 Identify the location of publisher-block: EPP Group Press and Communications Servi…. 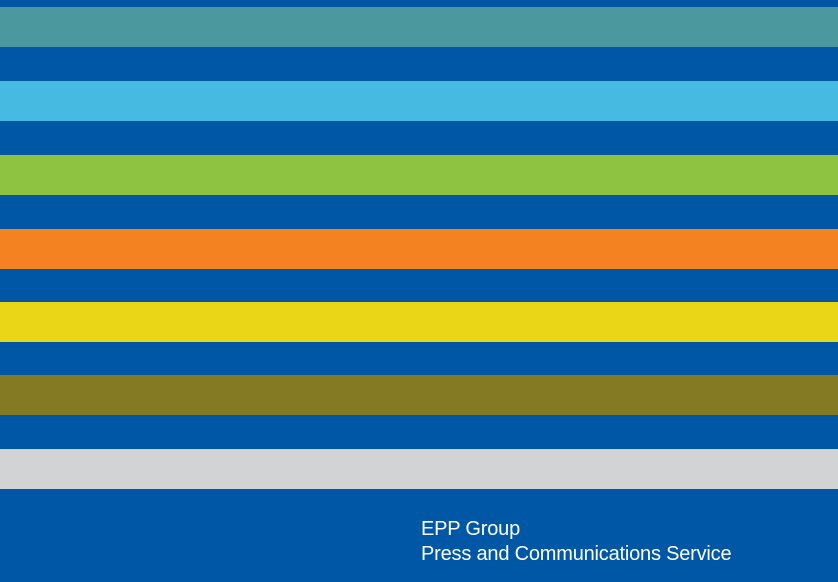
(576, 542).